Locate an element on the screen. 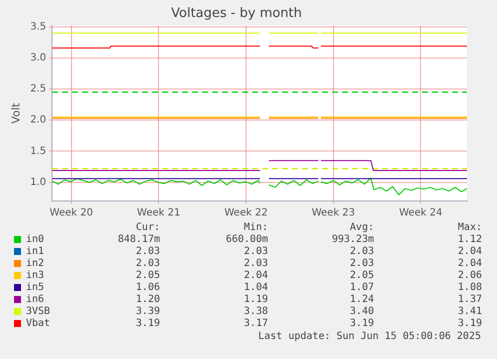  text: Last update: Sun Jun 15 05:00:06 2025 is located at coordinates (369, 336).